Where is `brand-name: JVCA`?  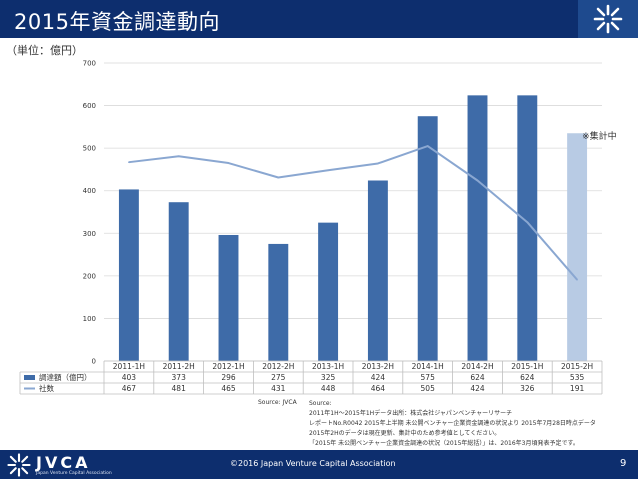 brand-name: JVCA is located at coordinates (63, 462).